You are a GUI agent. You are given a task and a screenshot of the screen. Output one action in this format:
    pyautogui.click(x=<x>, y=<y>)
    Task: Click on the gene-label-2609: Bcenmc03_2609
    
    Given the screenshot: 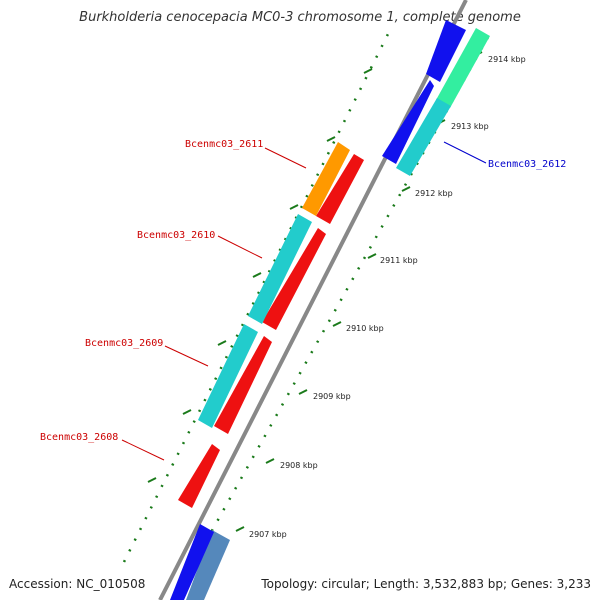 What is the action you would take?
    pyautogui.click(x=124, y=343)
    